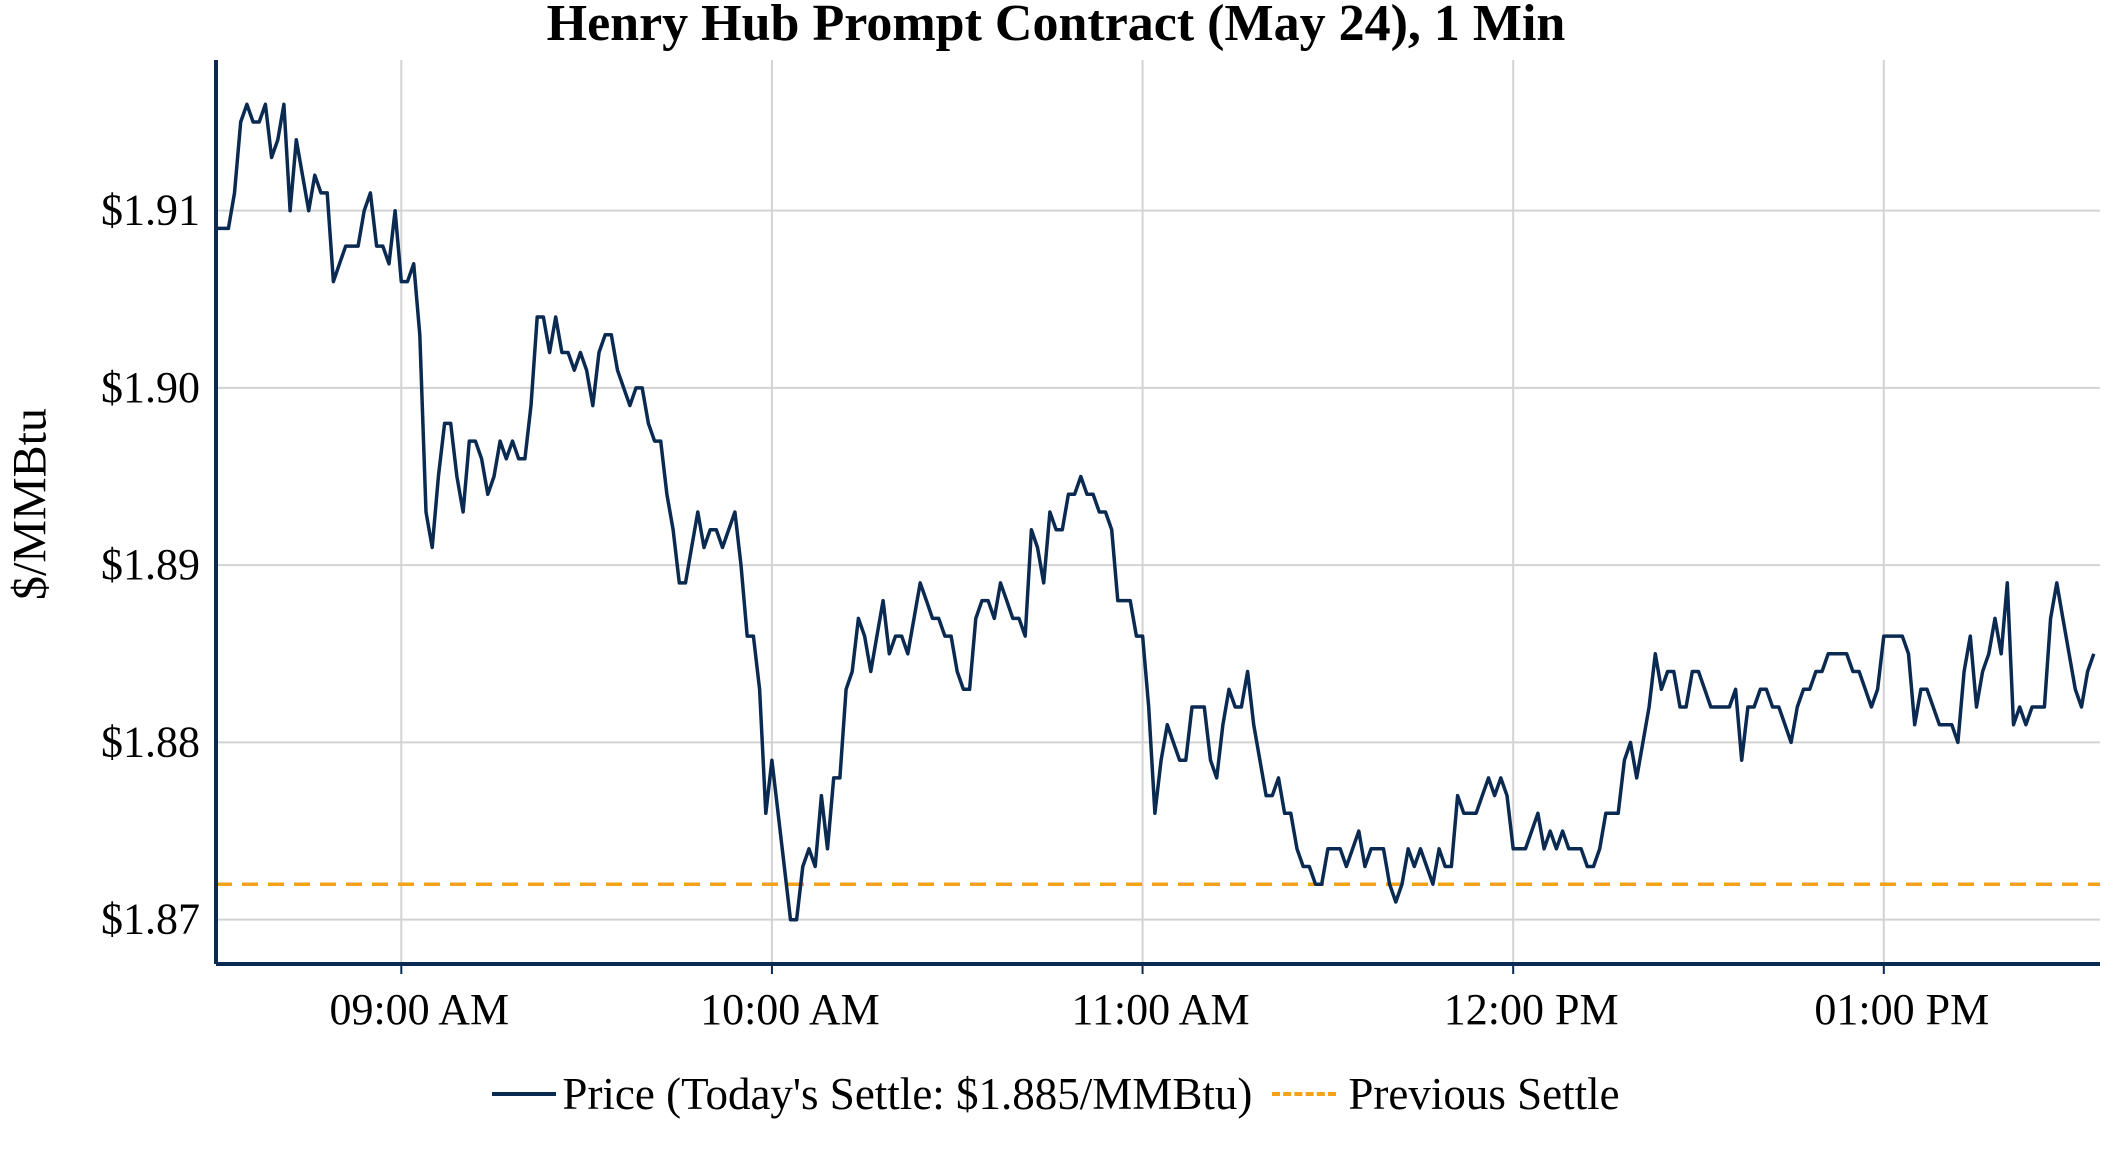 This screenshot has width=2112, height=1152. What do you see at coordinates (150, 210) in the screenshot?
I see `y-tick-label: $1.91` at bounding box center [150, 210].